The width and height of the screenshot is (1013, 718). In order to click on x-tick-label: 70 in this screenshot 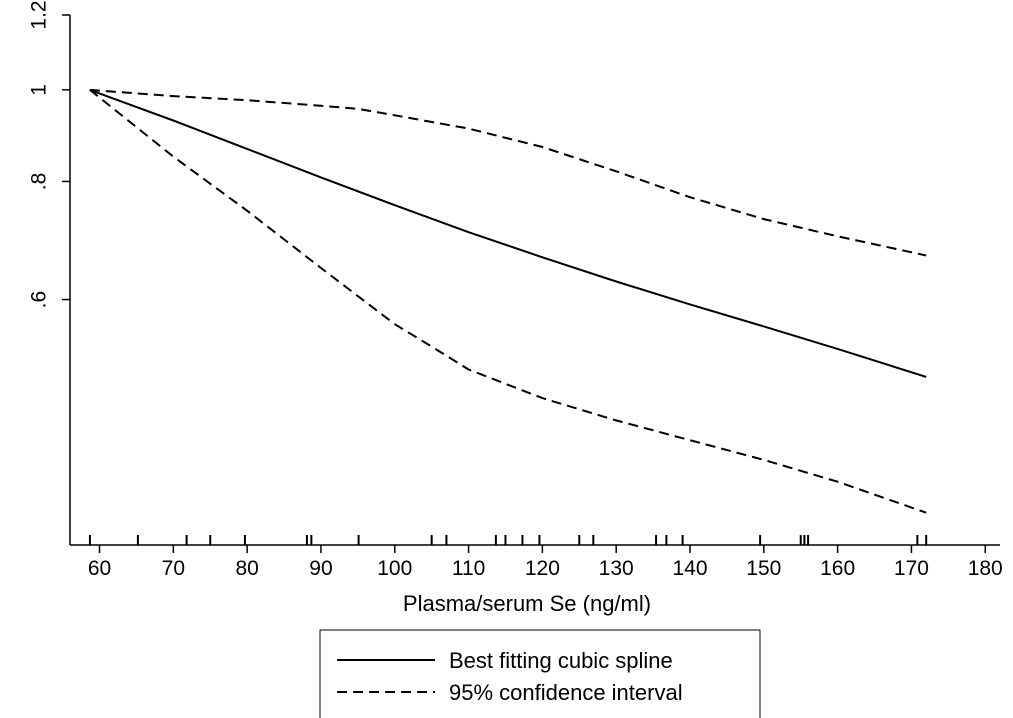, I will do `click(173, 568)`.